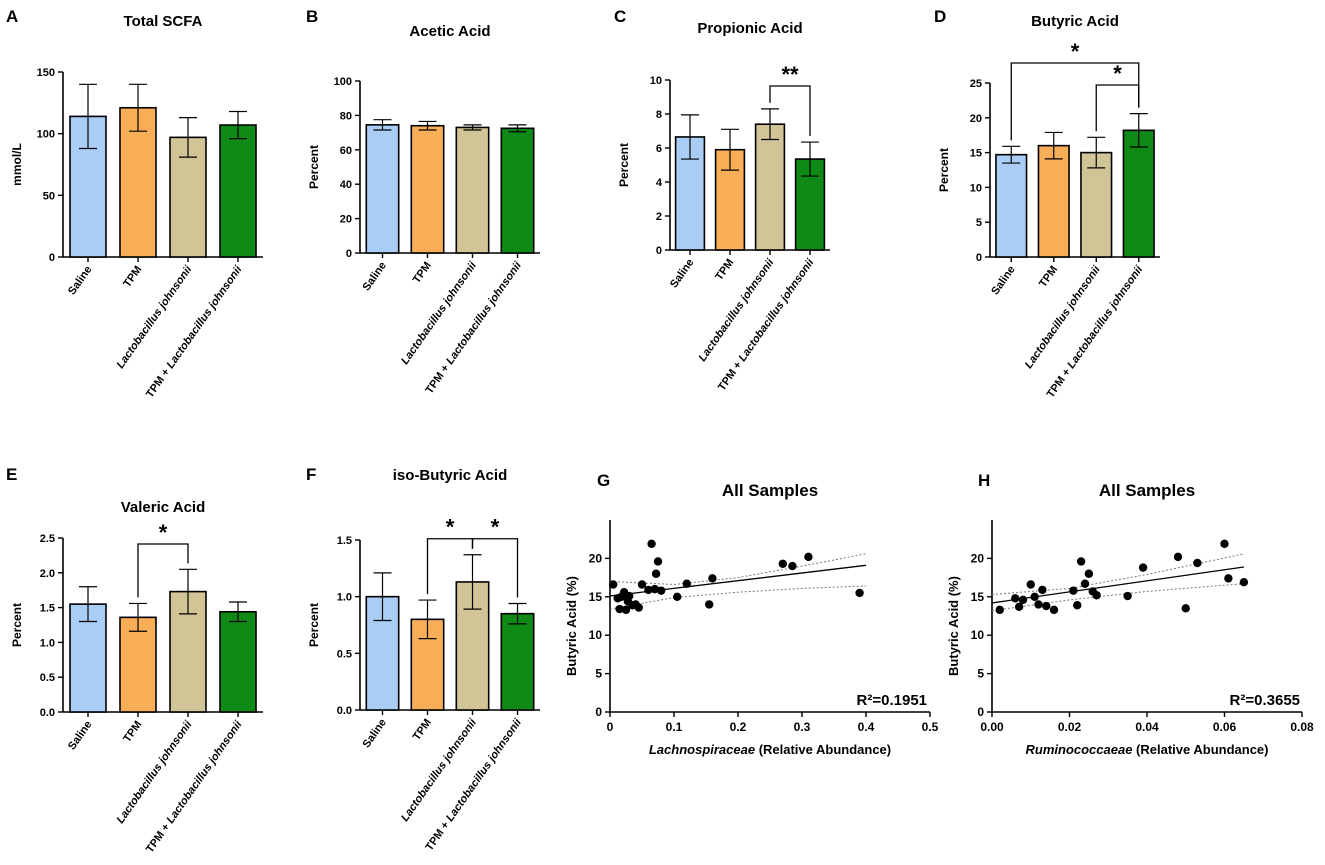 The height and width of the screenshot is (865, 1325). Describe the element at coordinates (738, 727) in the screenshot. I see `x-tick-label-g-2: 0.2` at that location.